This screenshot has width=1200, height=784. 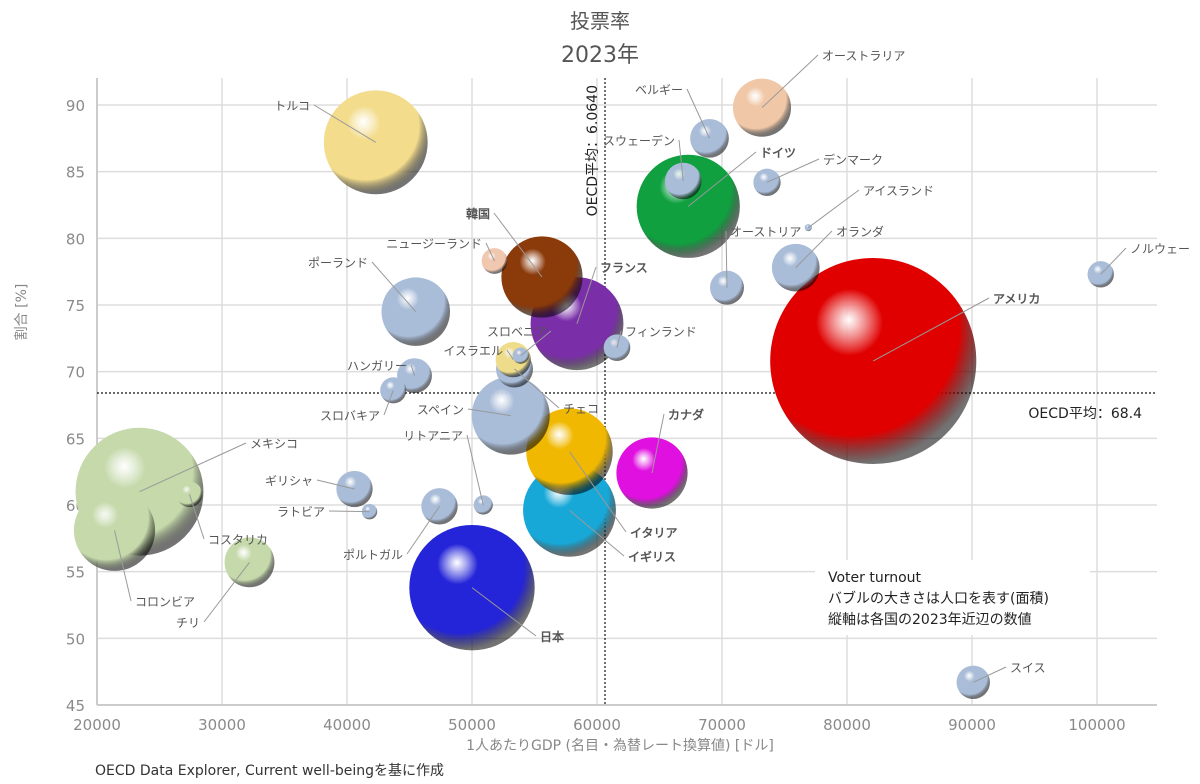 What do you see at coordinates (930, 620) in the screenshot?
I see `note-line-3: 縦軸は各国の2023年近辺の数値` at bounding box center [930, 620].